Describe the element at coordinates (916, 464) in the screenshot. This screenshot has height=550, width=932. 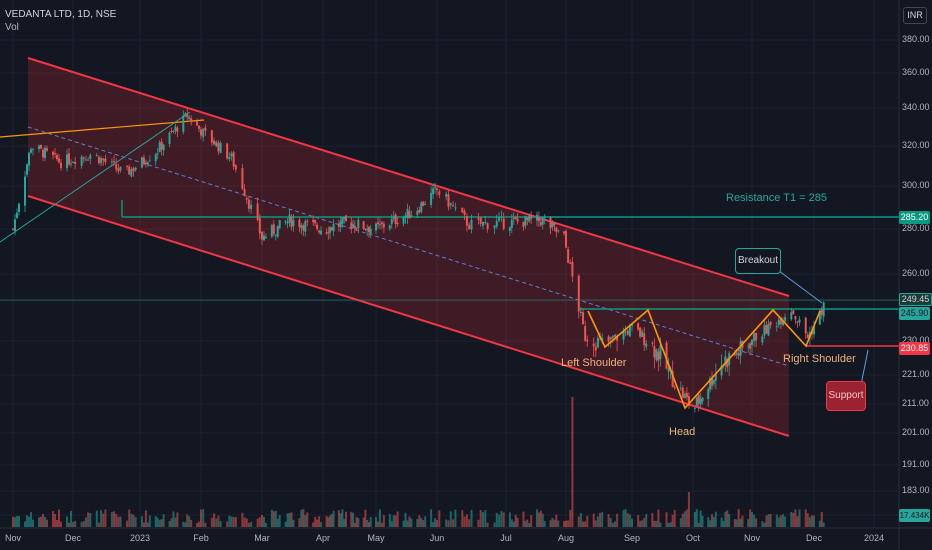
I see `price-scale-label: 191.00` at that location.